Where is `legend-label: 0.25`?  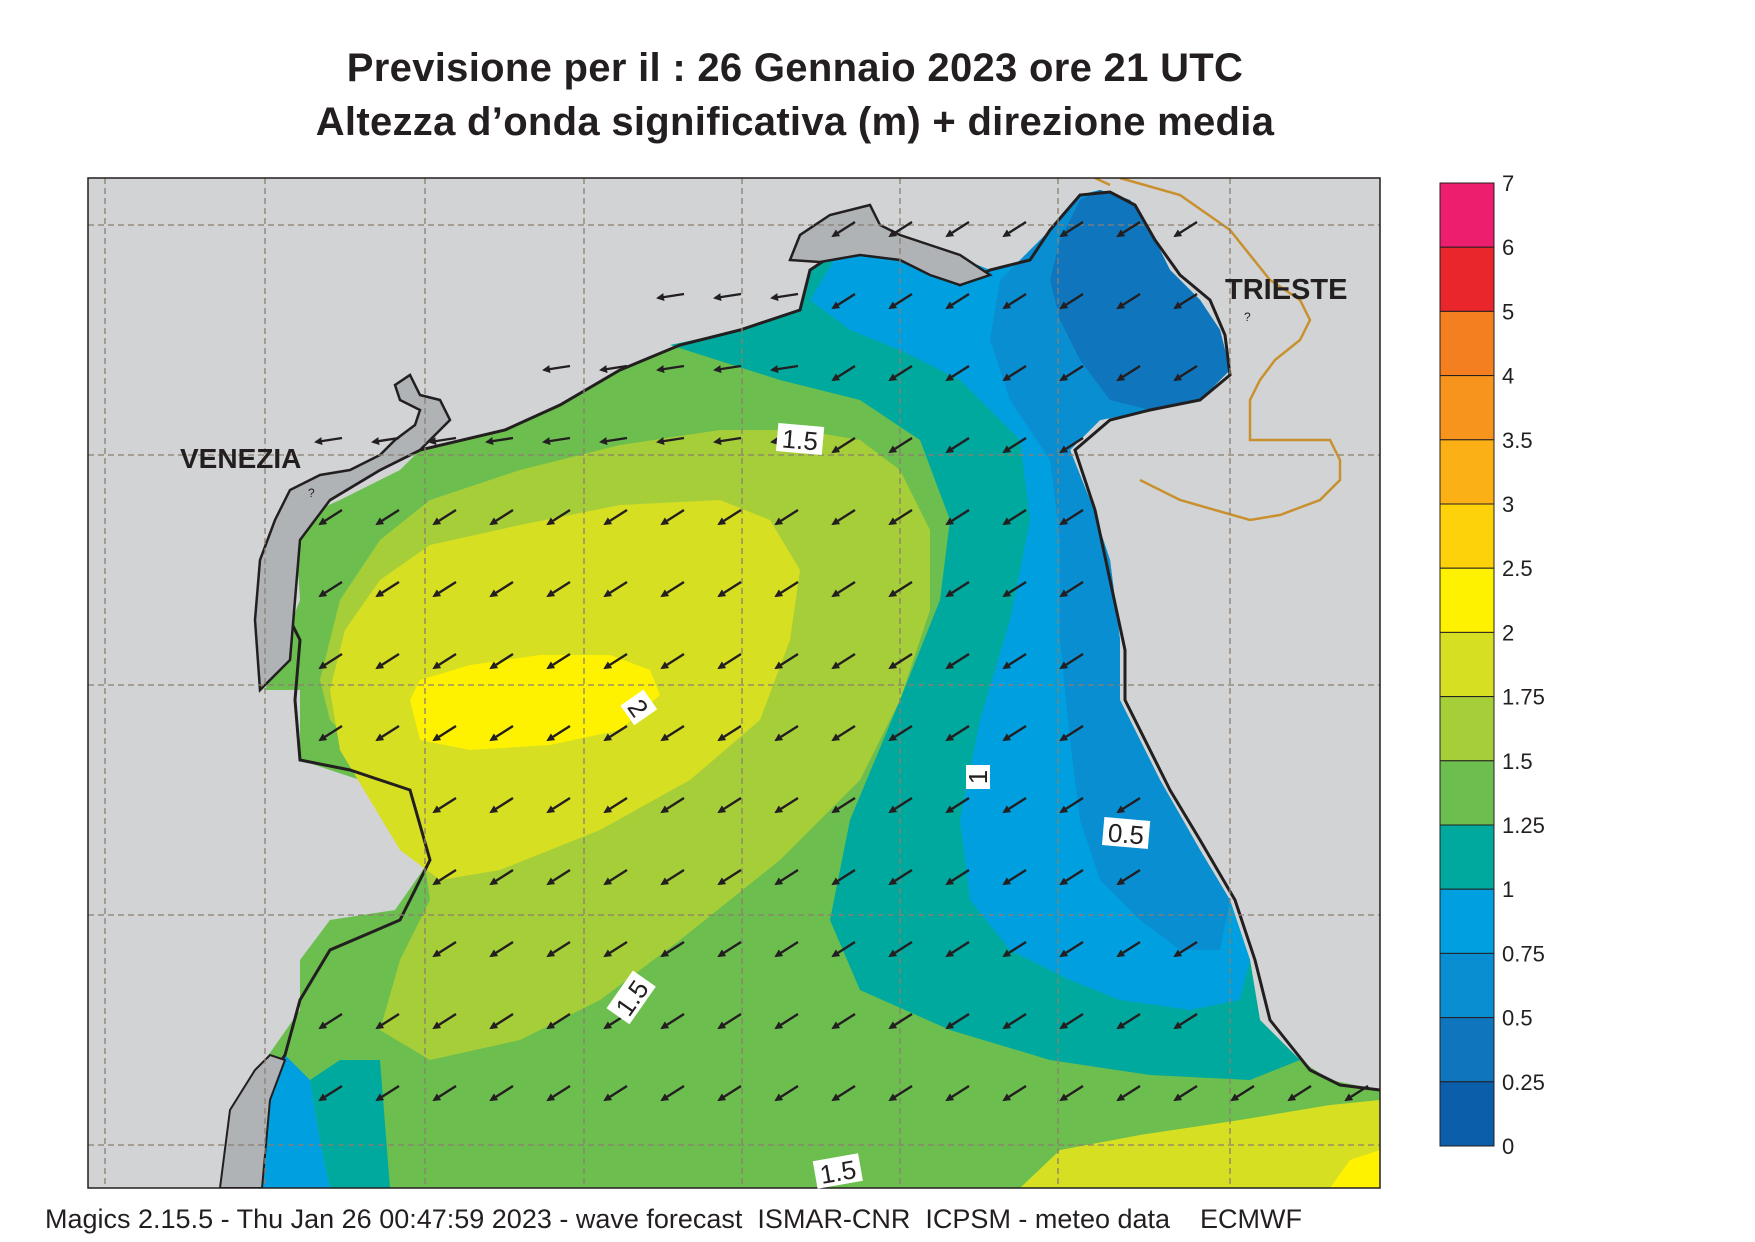
legend-label: 0.25 is located at coordinates (1523, 1082).